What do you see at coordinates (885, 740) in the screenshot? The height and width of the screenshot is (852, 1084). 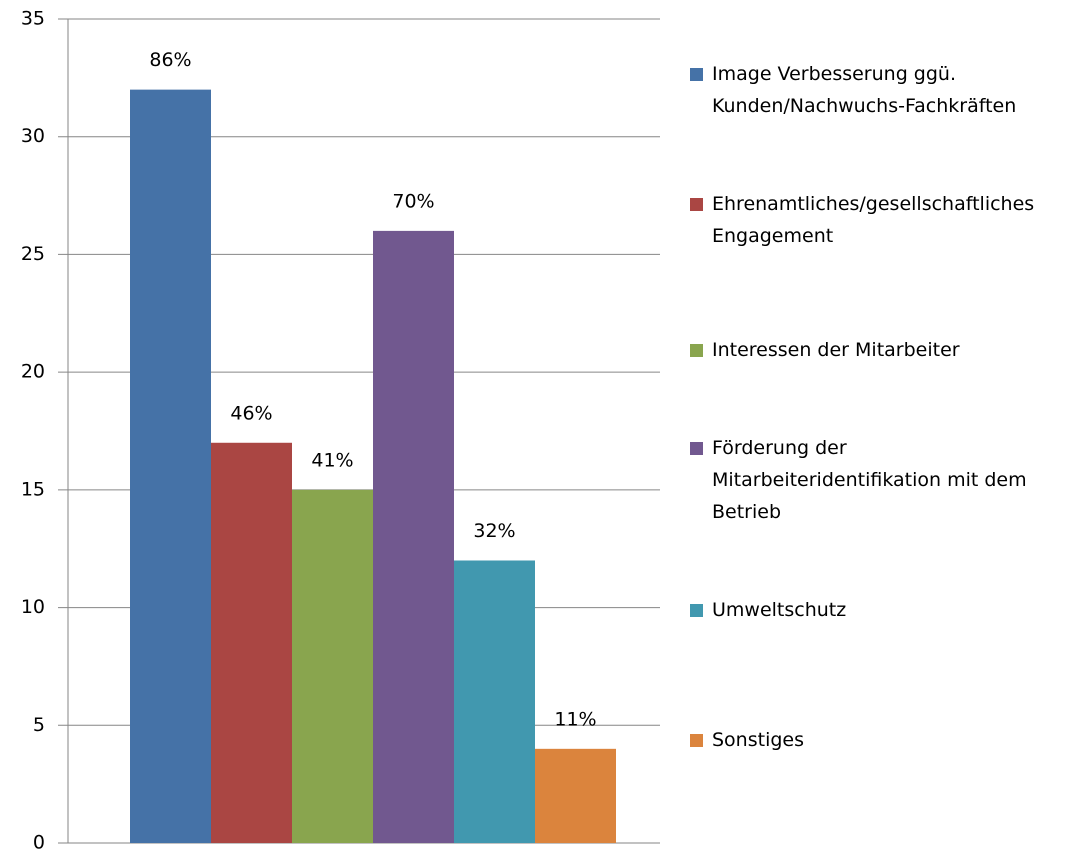 I see `legend-entry: Sonstiges` at bounding box center [885, 740].